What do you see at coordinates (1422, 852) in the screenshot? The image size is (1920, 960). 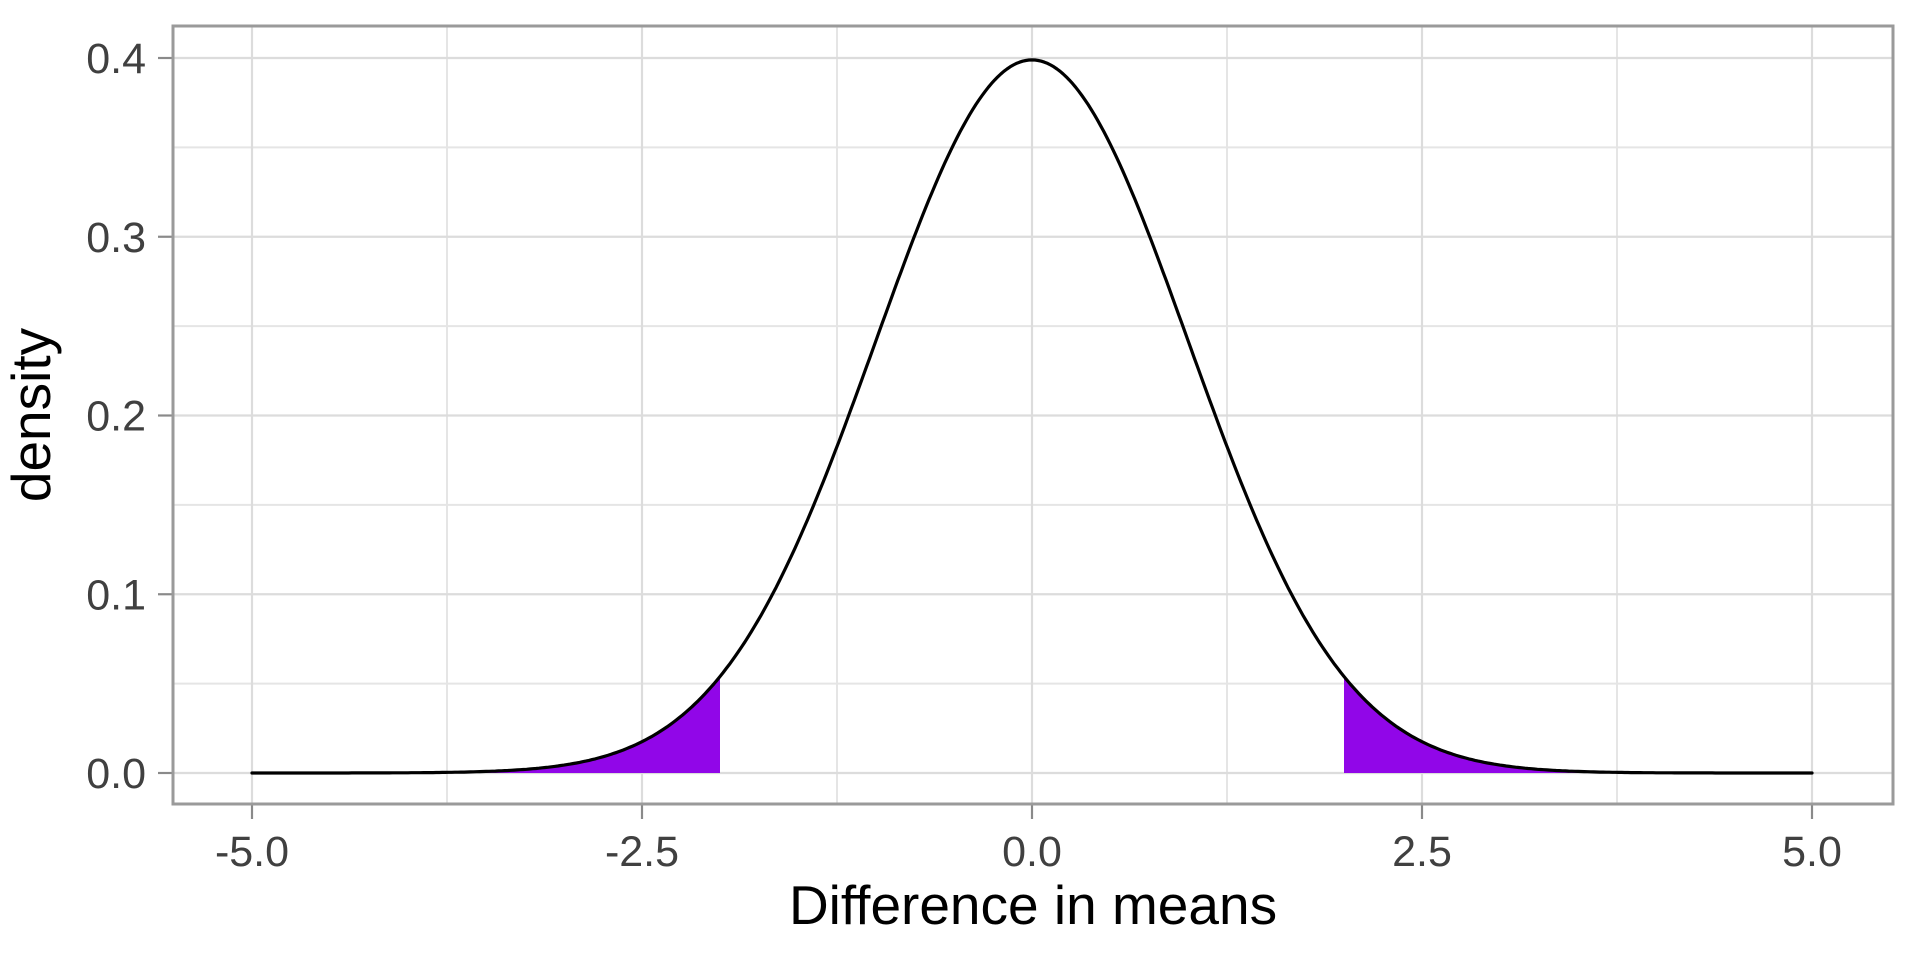 I see `x-tick-label: 2.5` at bounding box center [1422, 852].